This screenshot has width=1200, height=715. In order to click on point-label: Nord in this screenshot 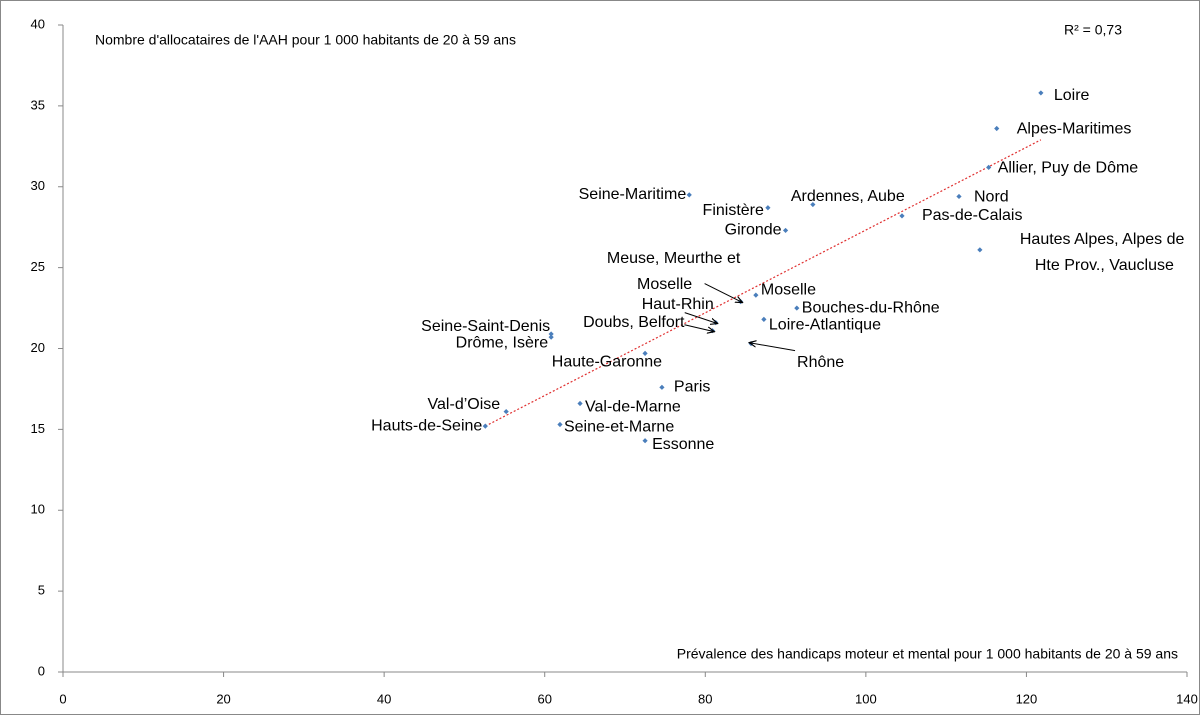, I will do `click(991, 197)`.